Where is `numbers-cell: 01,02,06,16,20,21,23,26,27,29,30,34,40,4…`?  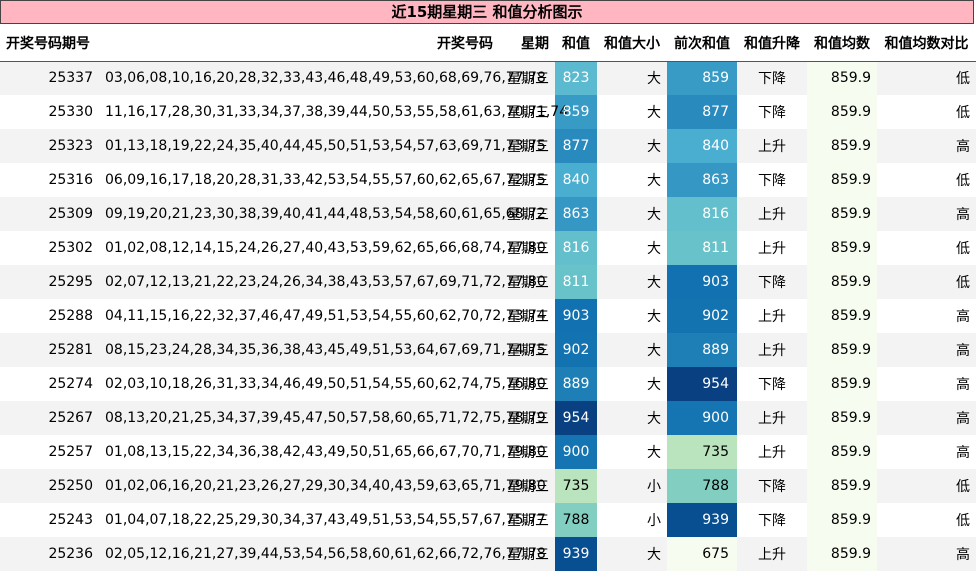 numbers-cell: 01,02,06,16,20,21,23,26,27,29,30,34,40,4… is located at coordinates (325, 486).